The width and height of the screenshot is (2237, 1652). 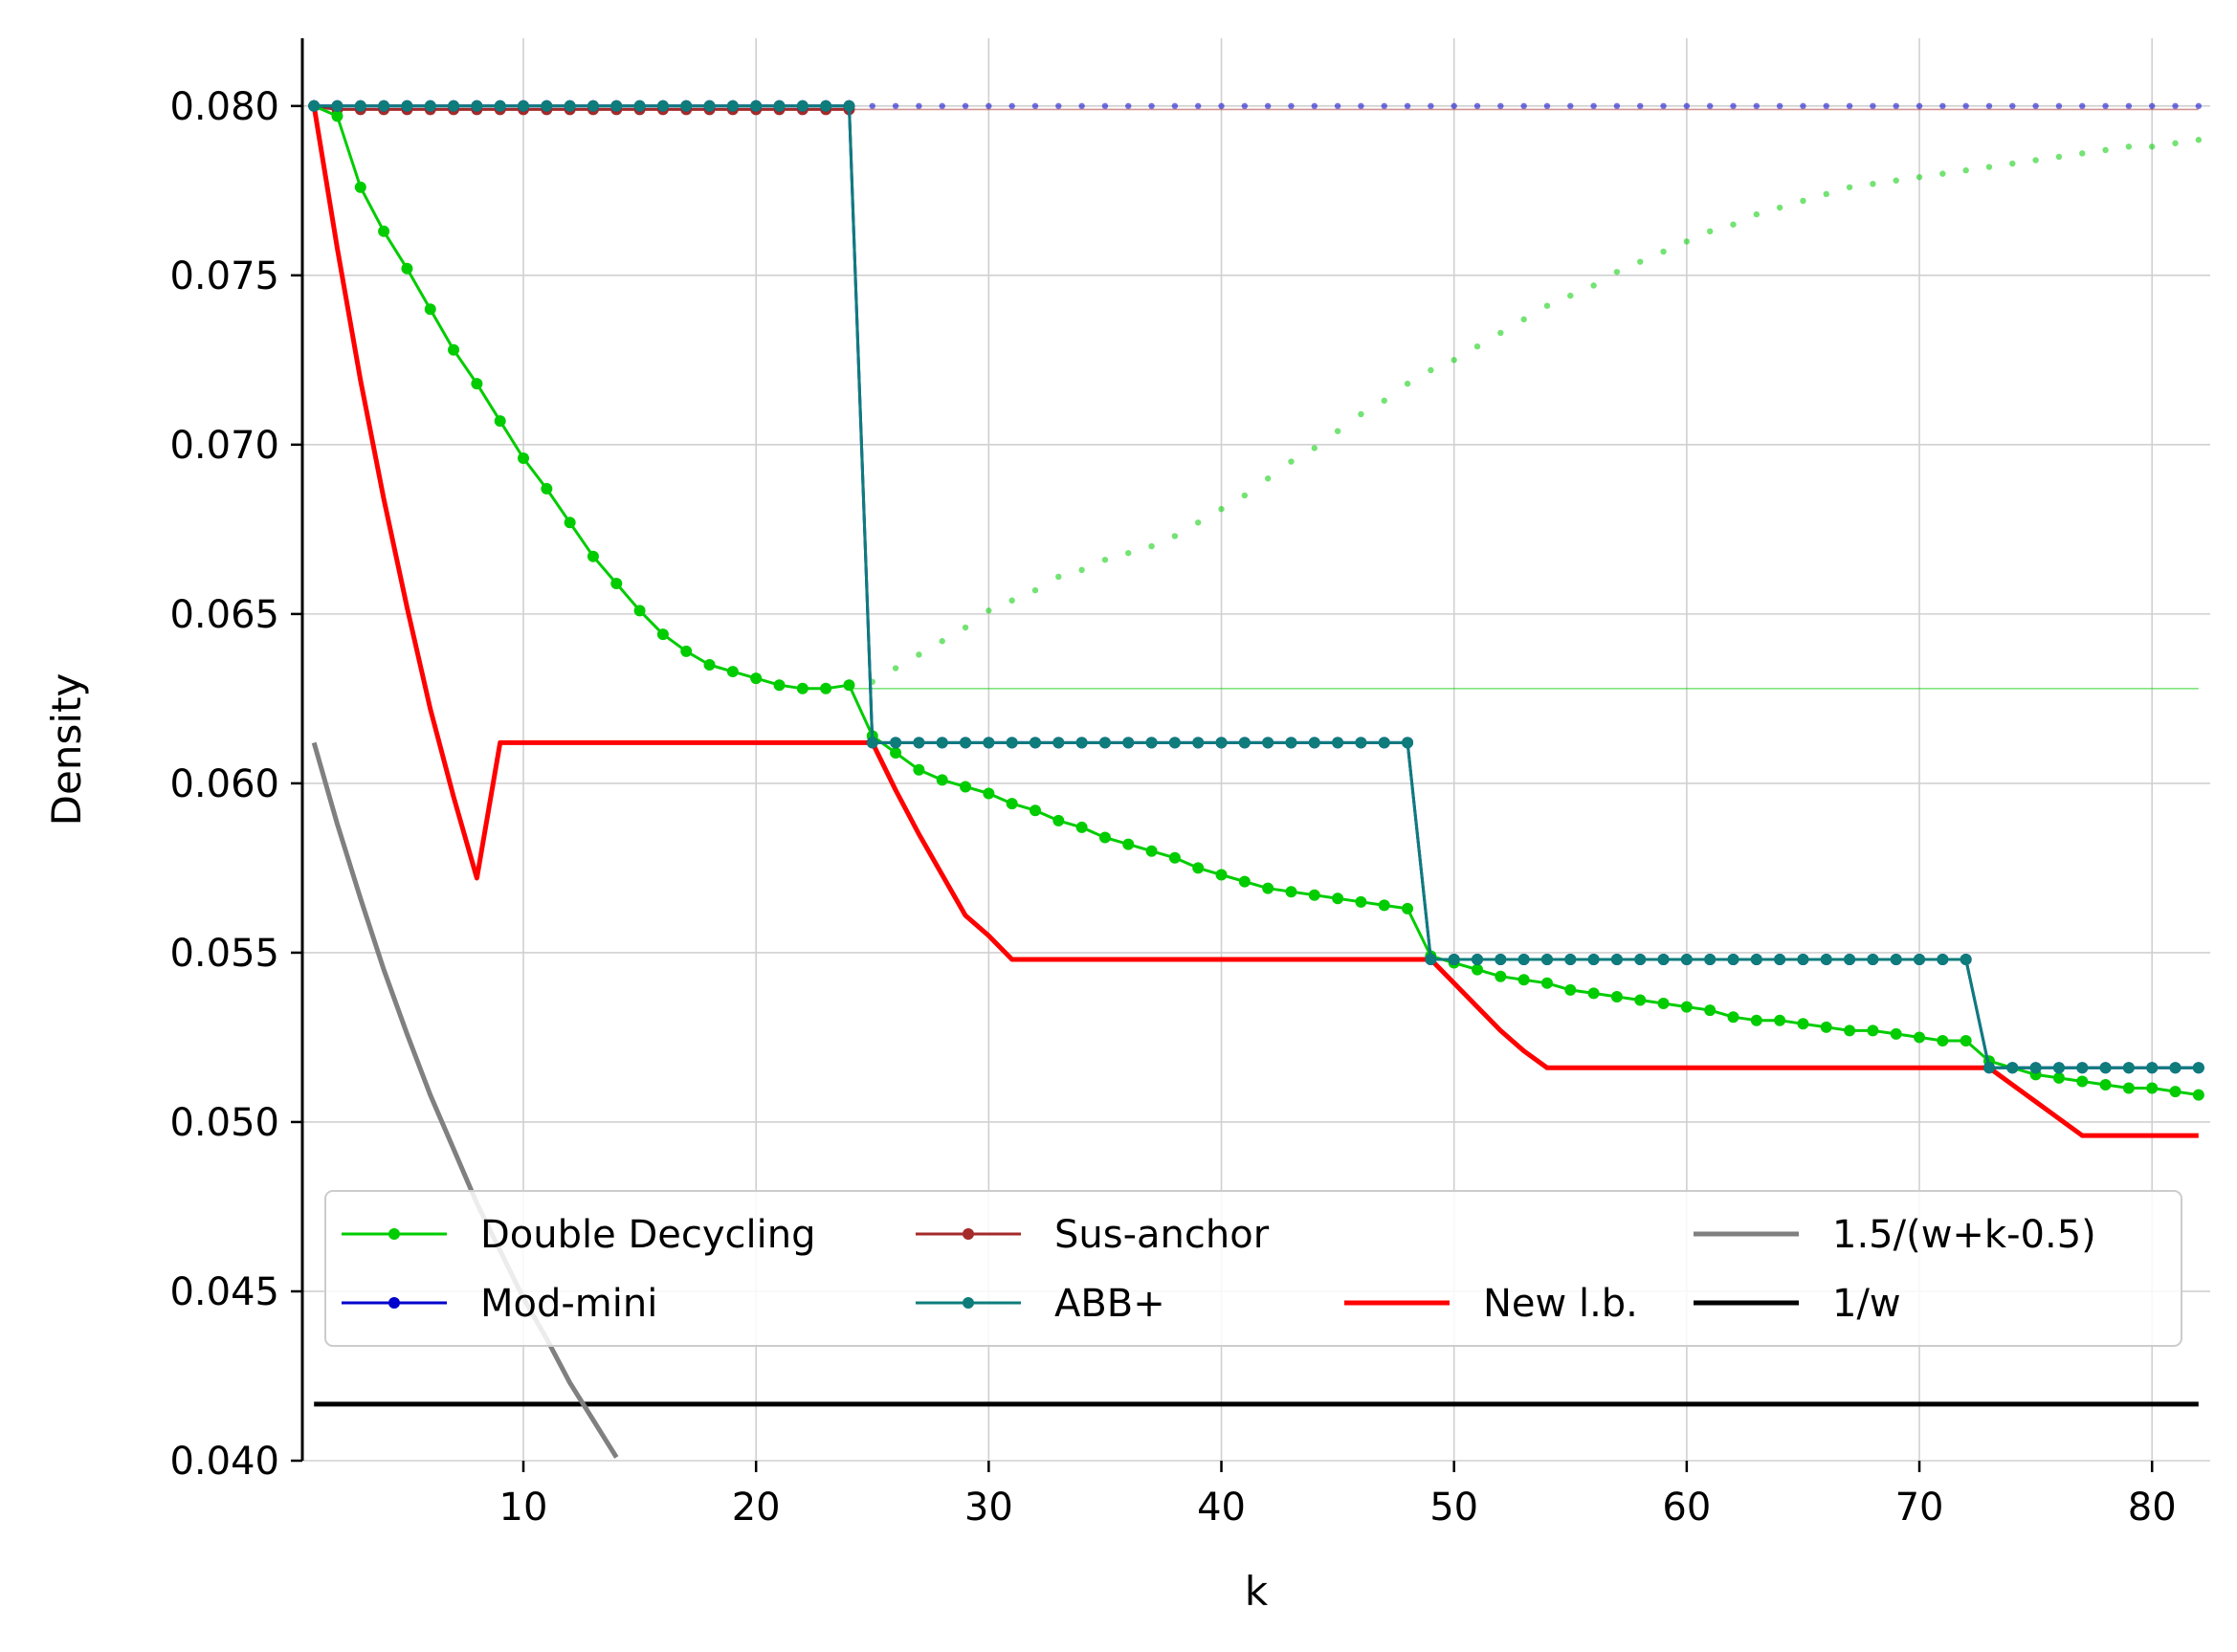 What do you see at coordinates (1798, 1304) in the screenshot?
I see `legend-item-1-w: 1/w` at bounding box center [1798, 1304].